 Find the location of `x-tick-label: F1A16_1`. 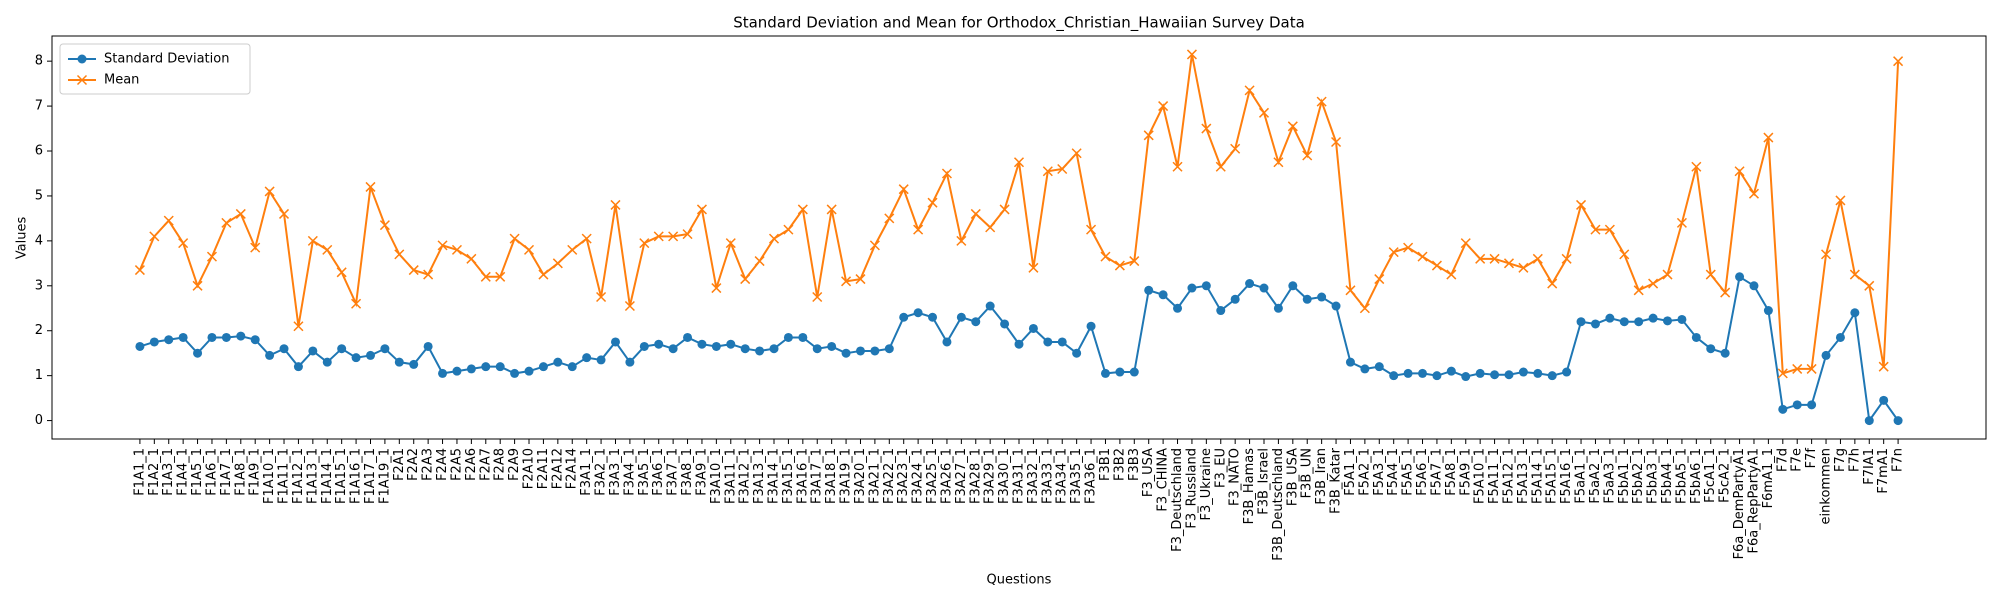

x-tick-label: F1A16_1 is located at coordinates (356, 476).